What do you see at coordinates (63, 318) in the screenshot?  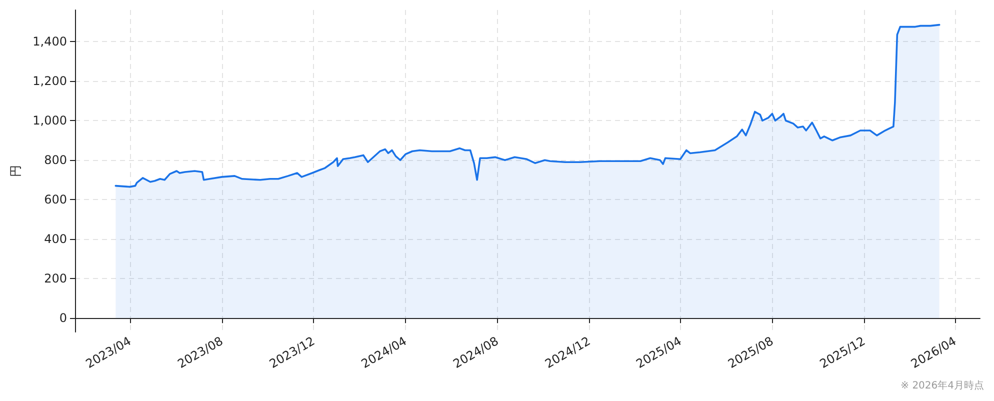 I see `y-tick-label: 0` at bounding box center [63, 318].